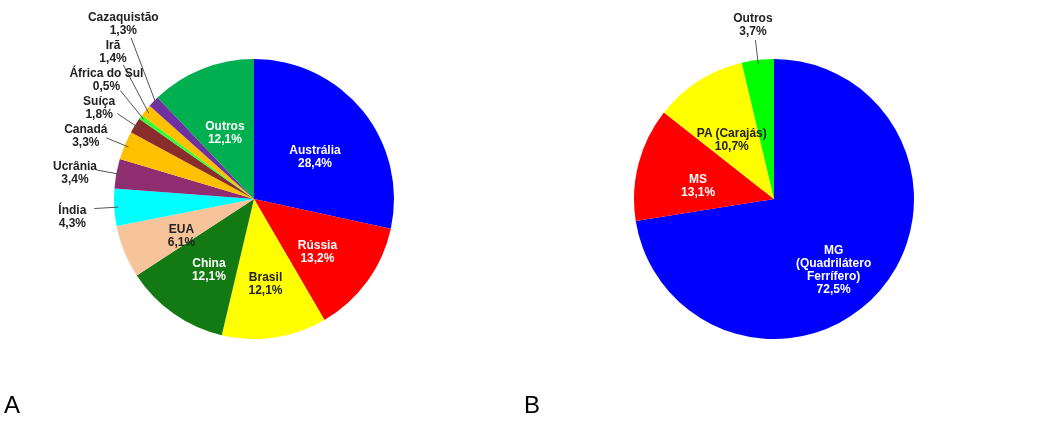  I want to click on slice-label: Irã, so click(113, 45).